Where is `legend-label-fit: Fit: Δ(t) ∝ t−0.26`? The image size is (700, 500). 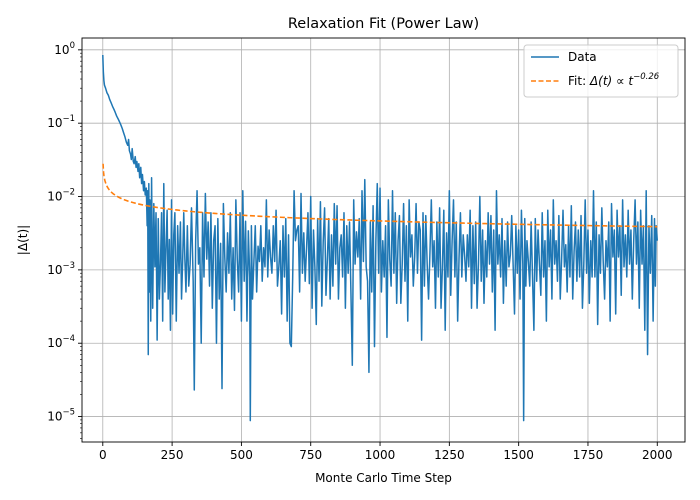 legend-label-fit: Fit: Δ(t) ∝ t−0.26 is located at coordinates (614, 80).